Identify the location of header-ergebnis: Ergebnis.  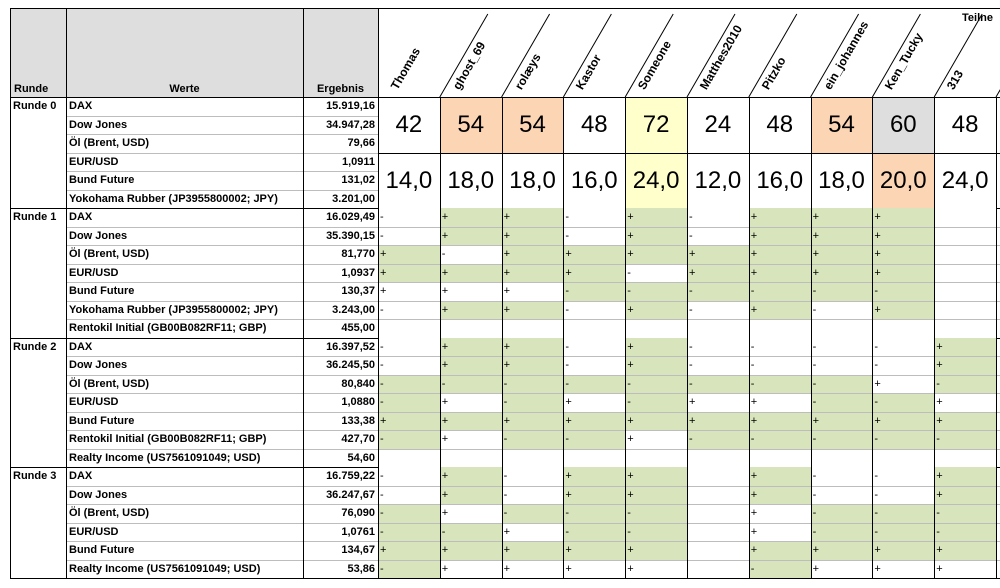
(340, 89).